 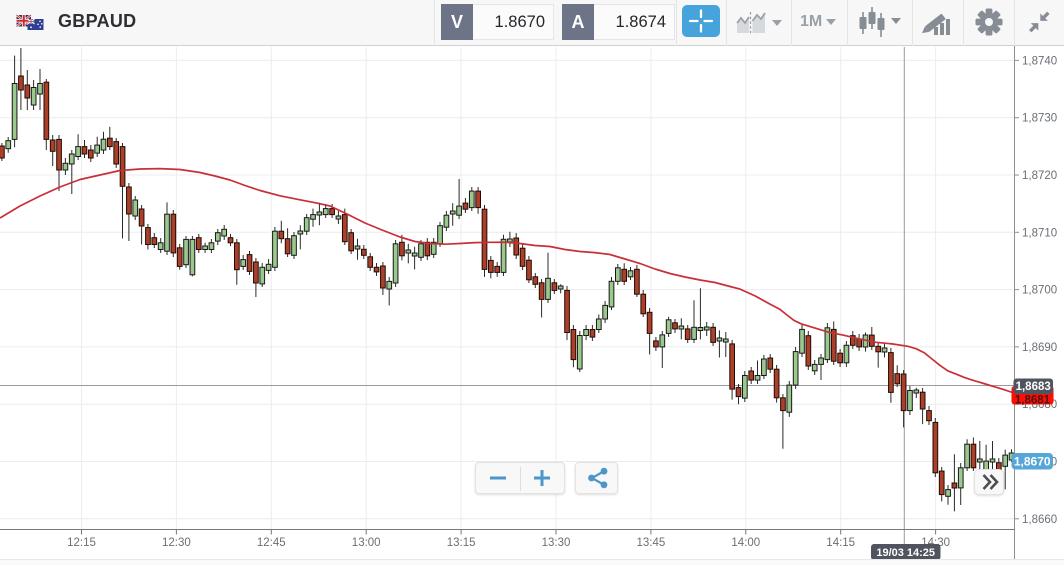 What do you see at coordinates (366, 543) in the screenshot?
I see `svg-text: 13:00` at bounding box center [366, 543].